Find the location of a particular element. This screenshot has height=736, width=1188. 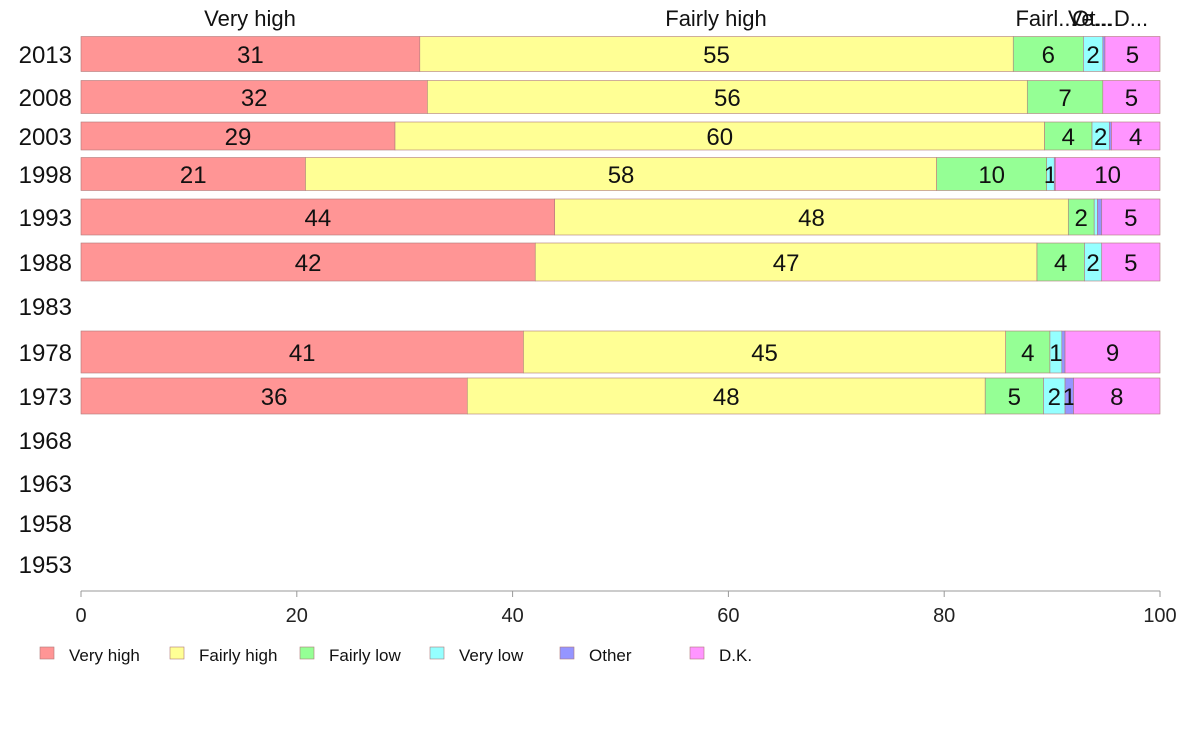

bar-label-1998-d-k: 10 is located at coordinates (1107, 175).